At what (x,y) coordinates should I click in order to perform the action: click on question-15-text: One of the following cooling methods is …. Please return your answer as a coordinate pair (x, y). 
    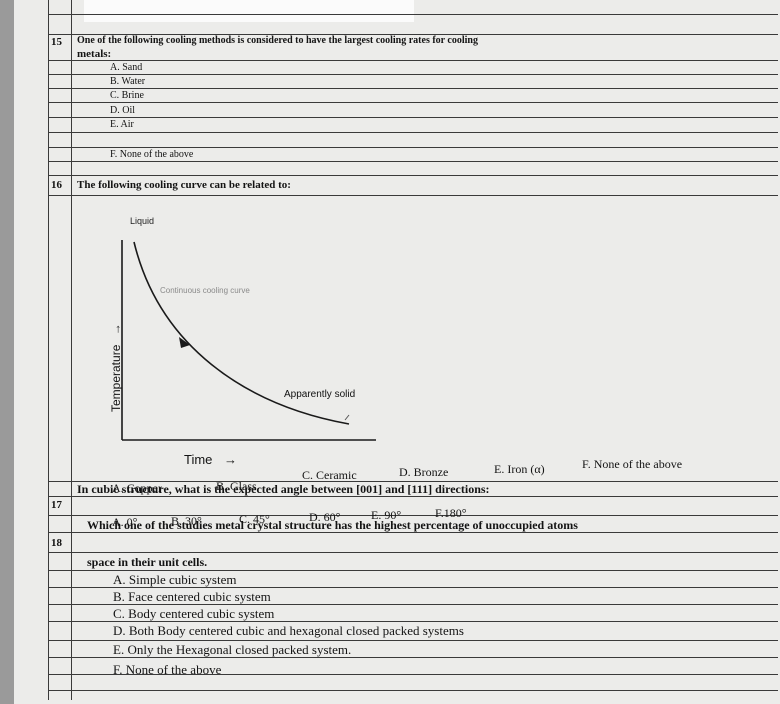
    Looking at the image, I should click on (277, 40).